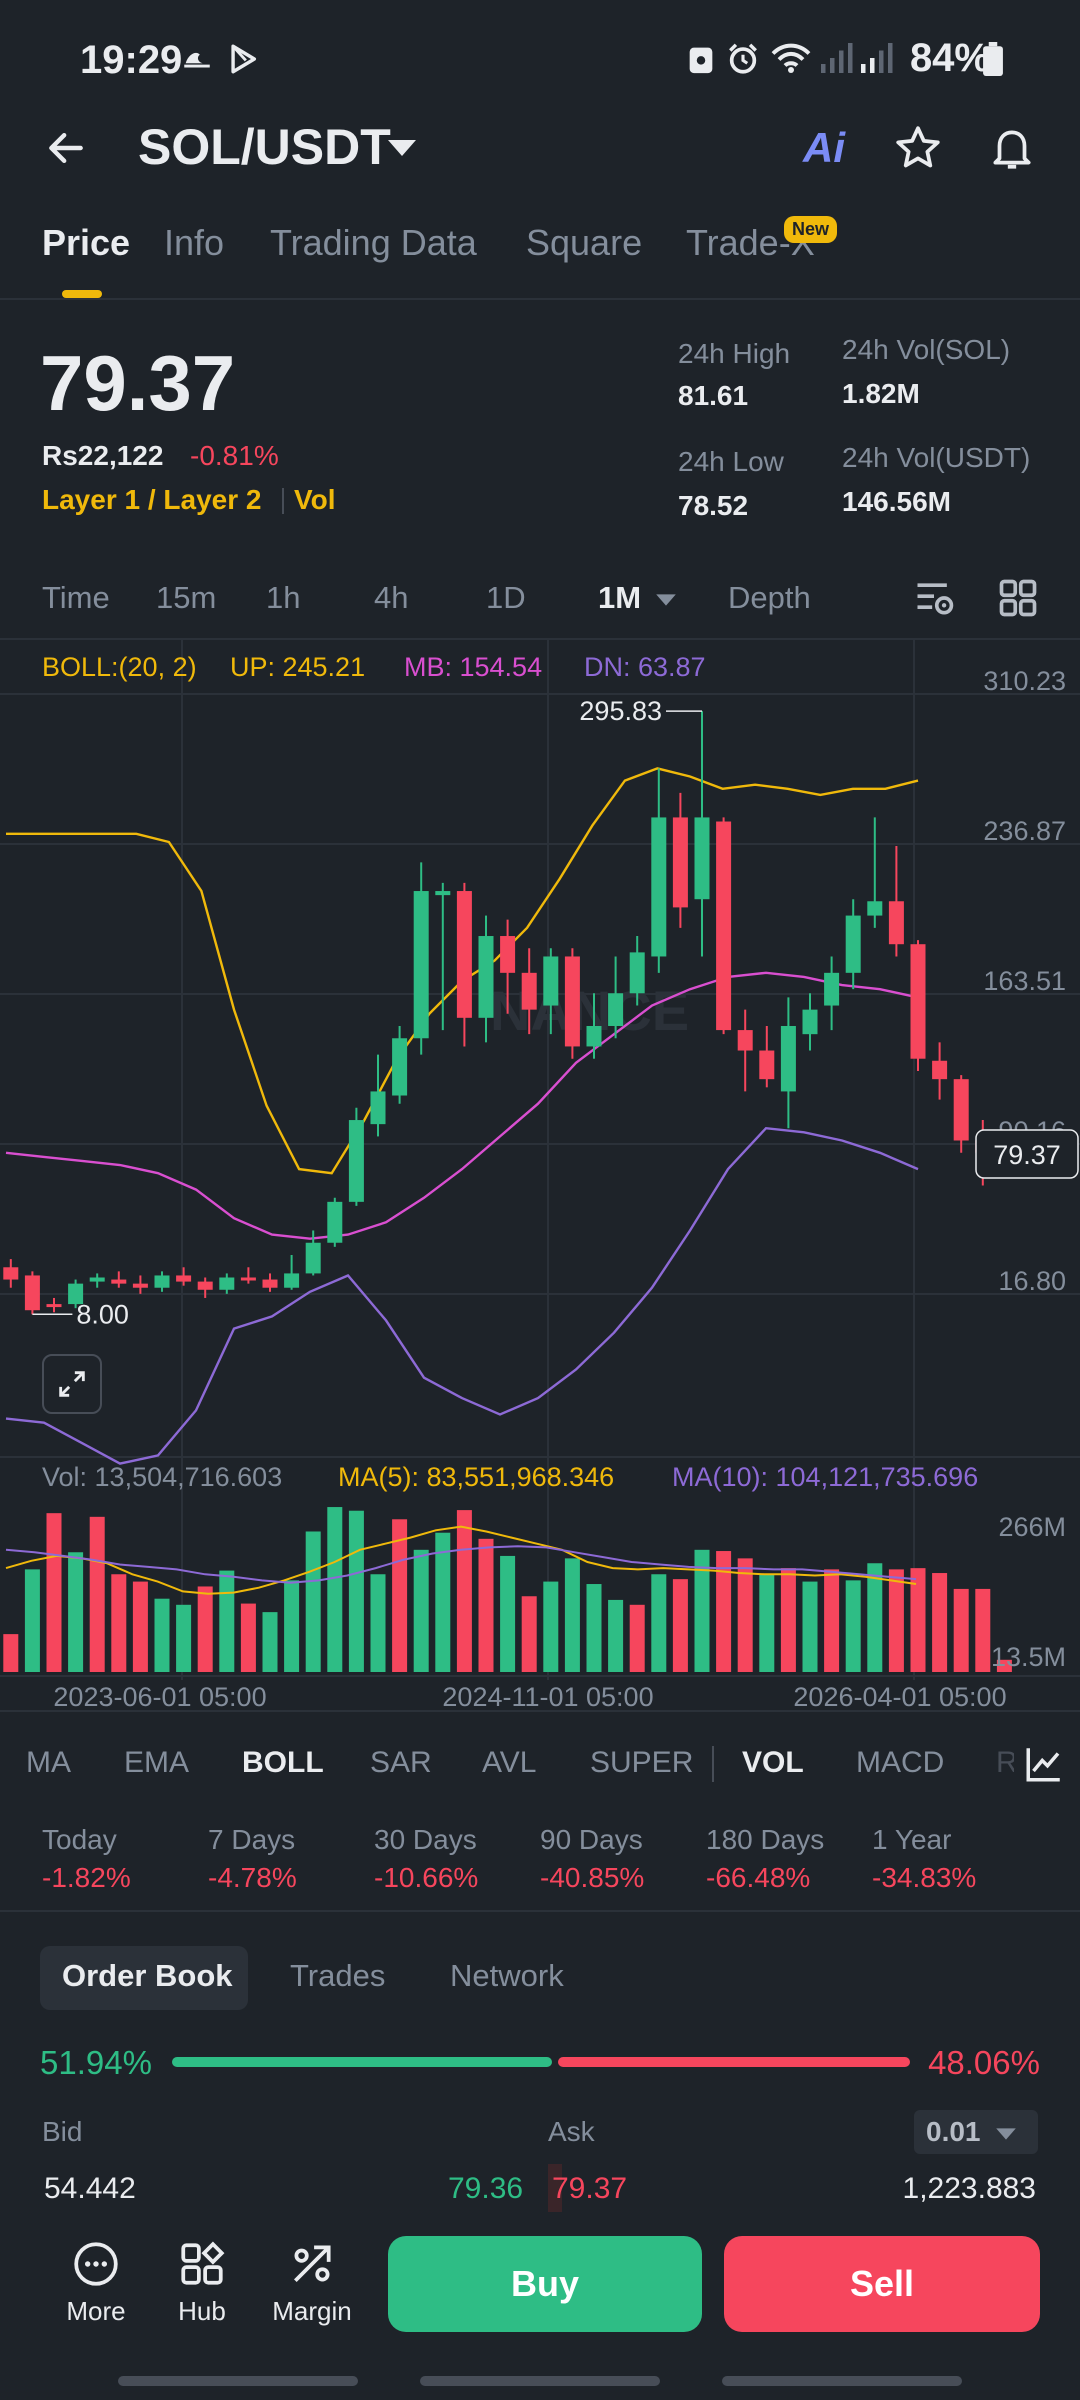  Describe the element at coordinates (540, 60) in the screenshot. I see `status-bar: 19:29 84%` at that location.